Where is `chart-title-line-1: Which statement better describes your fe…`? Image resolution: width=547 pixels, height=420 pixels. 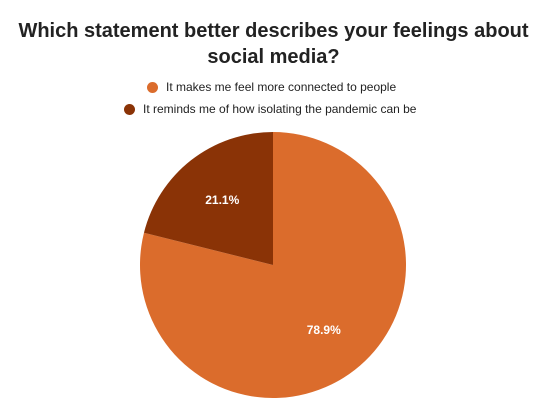
chart-title-line-1: Which statement better describes your fe… is located at coordinates (273, 31).